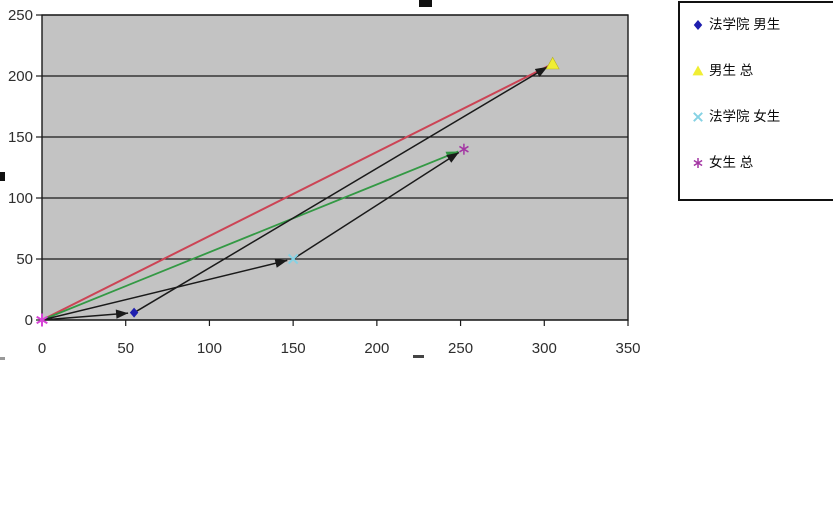 This screenshot has width=833, height=512. I want to click on legend-item-male-total: 男生 总, so click(761, 71).